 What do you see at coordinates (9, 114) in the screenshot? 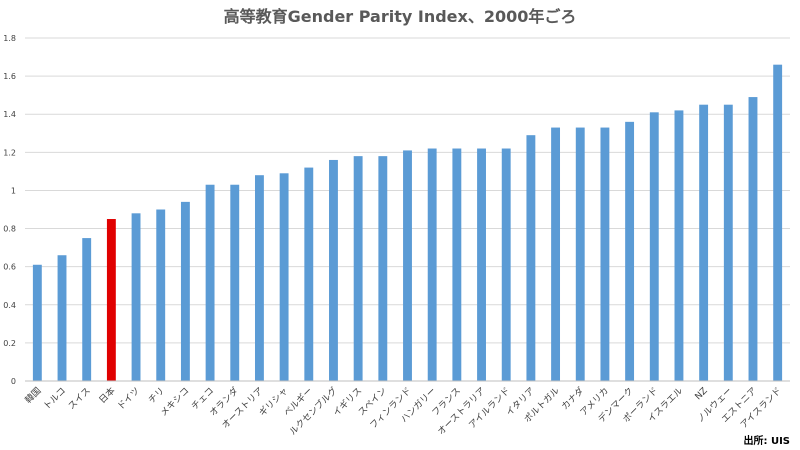
I see `y-tick-label: 1.4` at bounding box center [9, 114].